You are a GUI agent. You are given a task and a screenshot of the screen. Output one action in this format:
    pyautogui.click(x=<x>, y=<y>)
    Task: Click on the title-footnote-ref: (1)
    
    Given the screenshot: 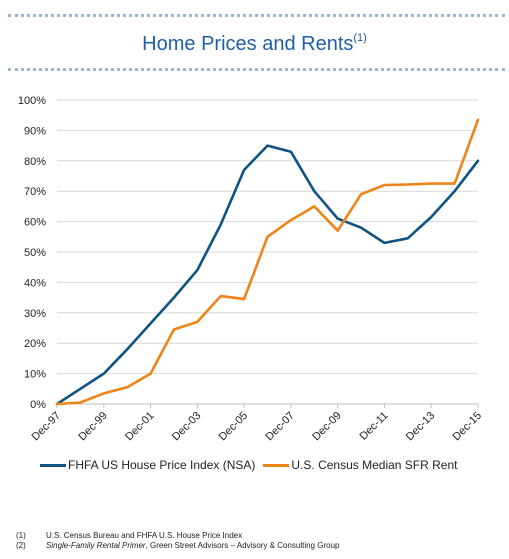 What is the action you would take?
    pyautogui.click(x=360, y=38)
    